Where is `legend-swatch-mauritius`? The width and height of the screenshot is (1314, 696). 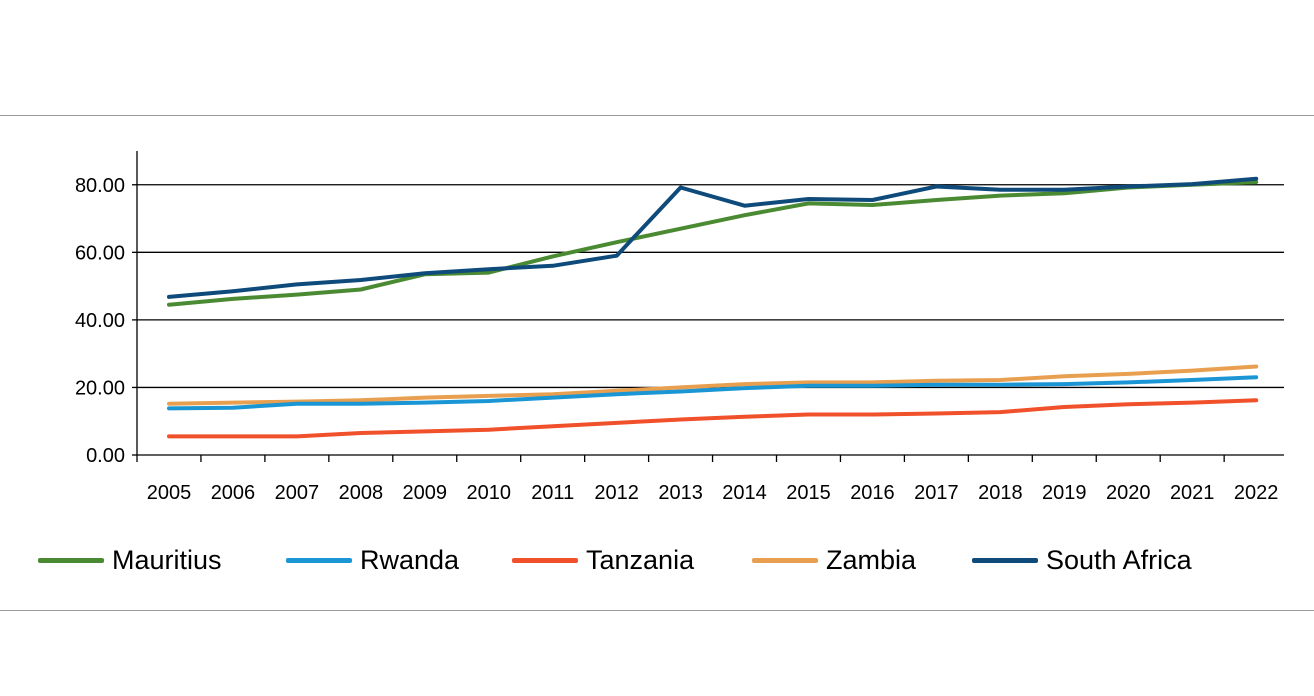
legend-swatch-mauritius is located at coordinates (71, 560).